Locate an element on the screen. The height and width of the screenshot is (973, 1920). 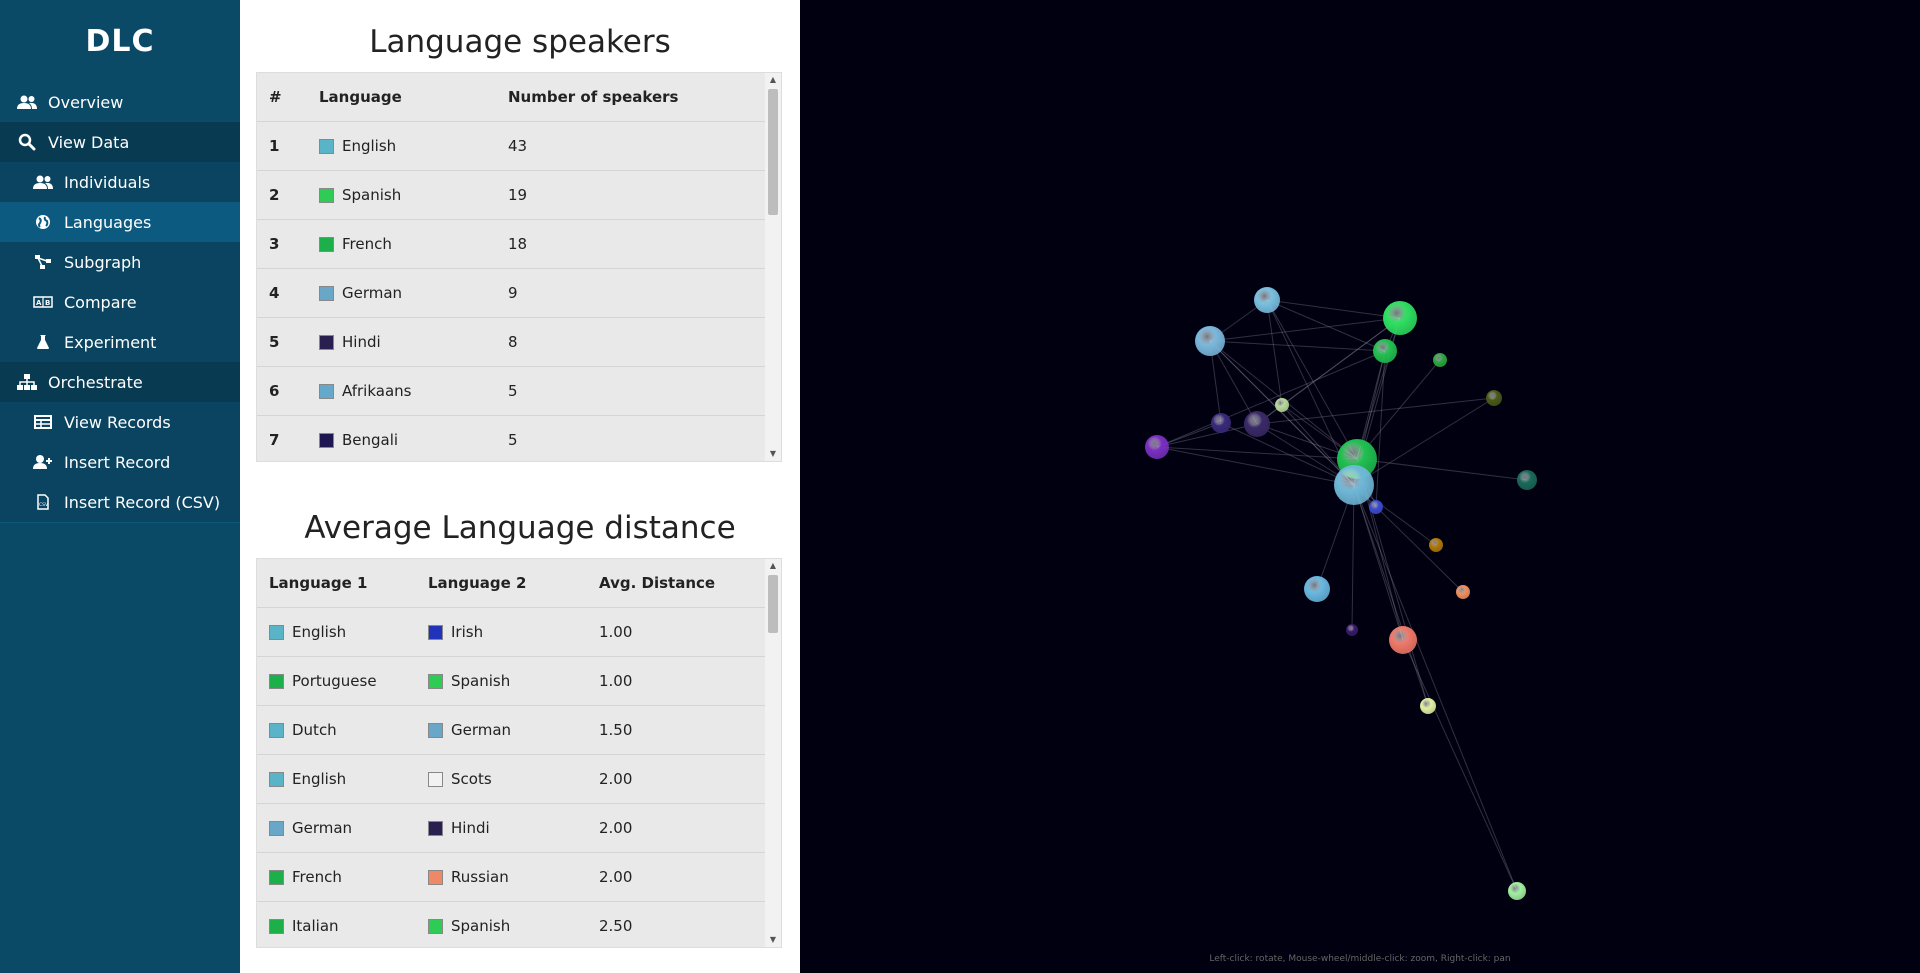
language-cell: English is located at coordinates (413, 146).